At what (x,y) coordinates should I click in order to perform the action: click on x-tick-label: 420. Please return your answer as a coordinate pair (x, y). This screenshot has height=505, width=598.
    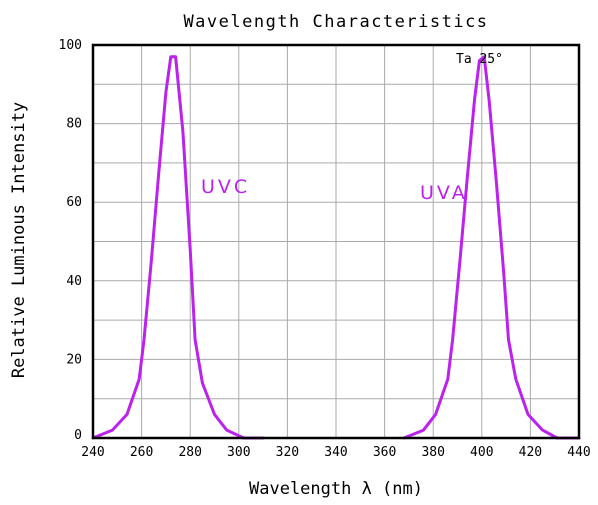
    Looking at the image, I should click on (530, 452).